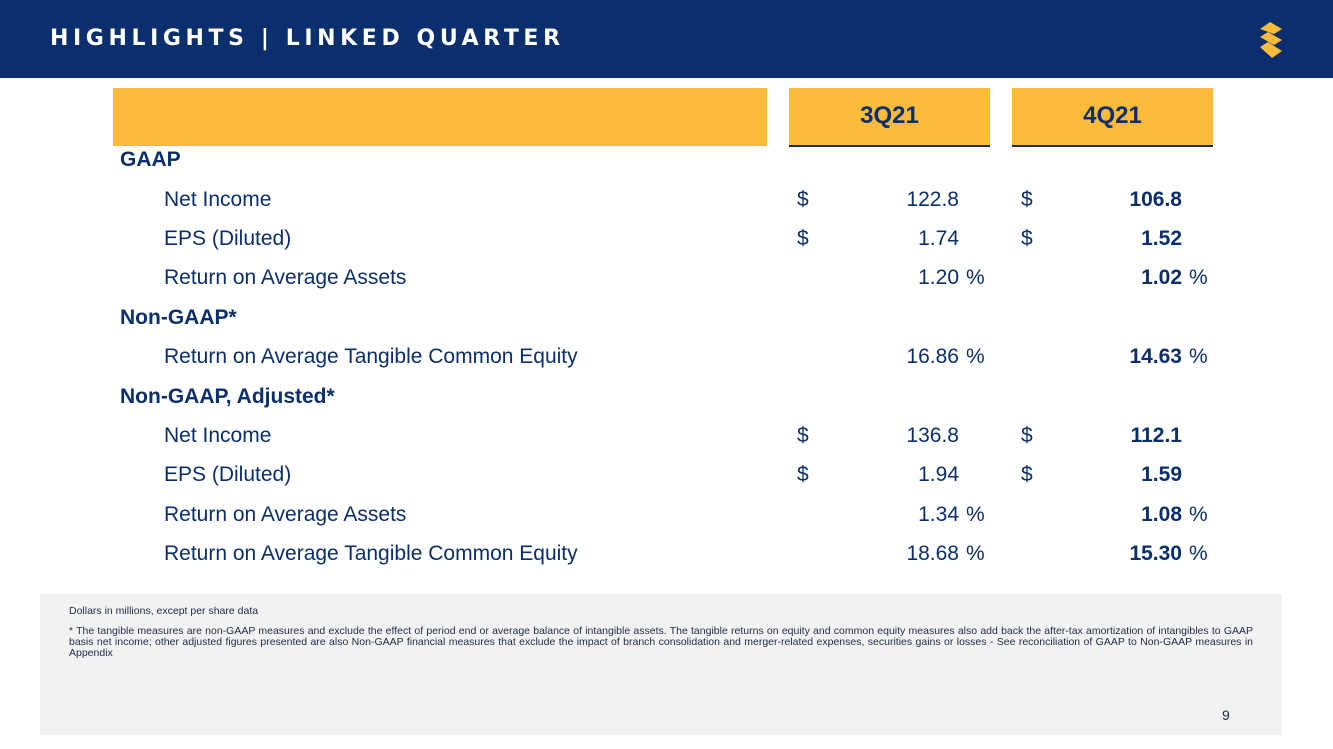  Describe the element at coordinates (1155, 553) in the screenshot. I see `value-4q21: 15.30` at that location.